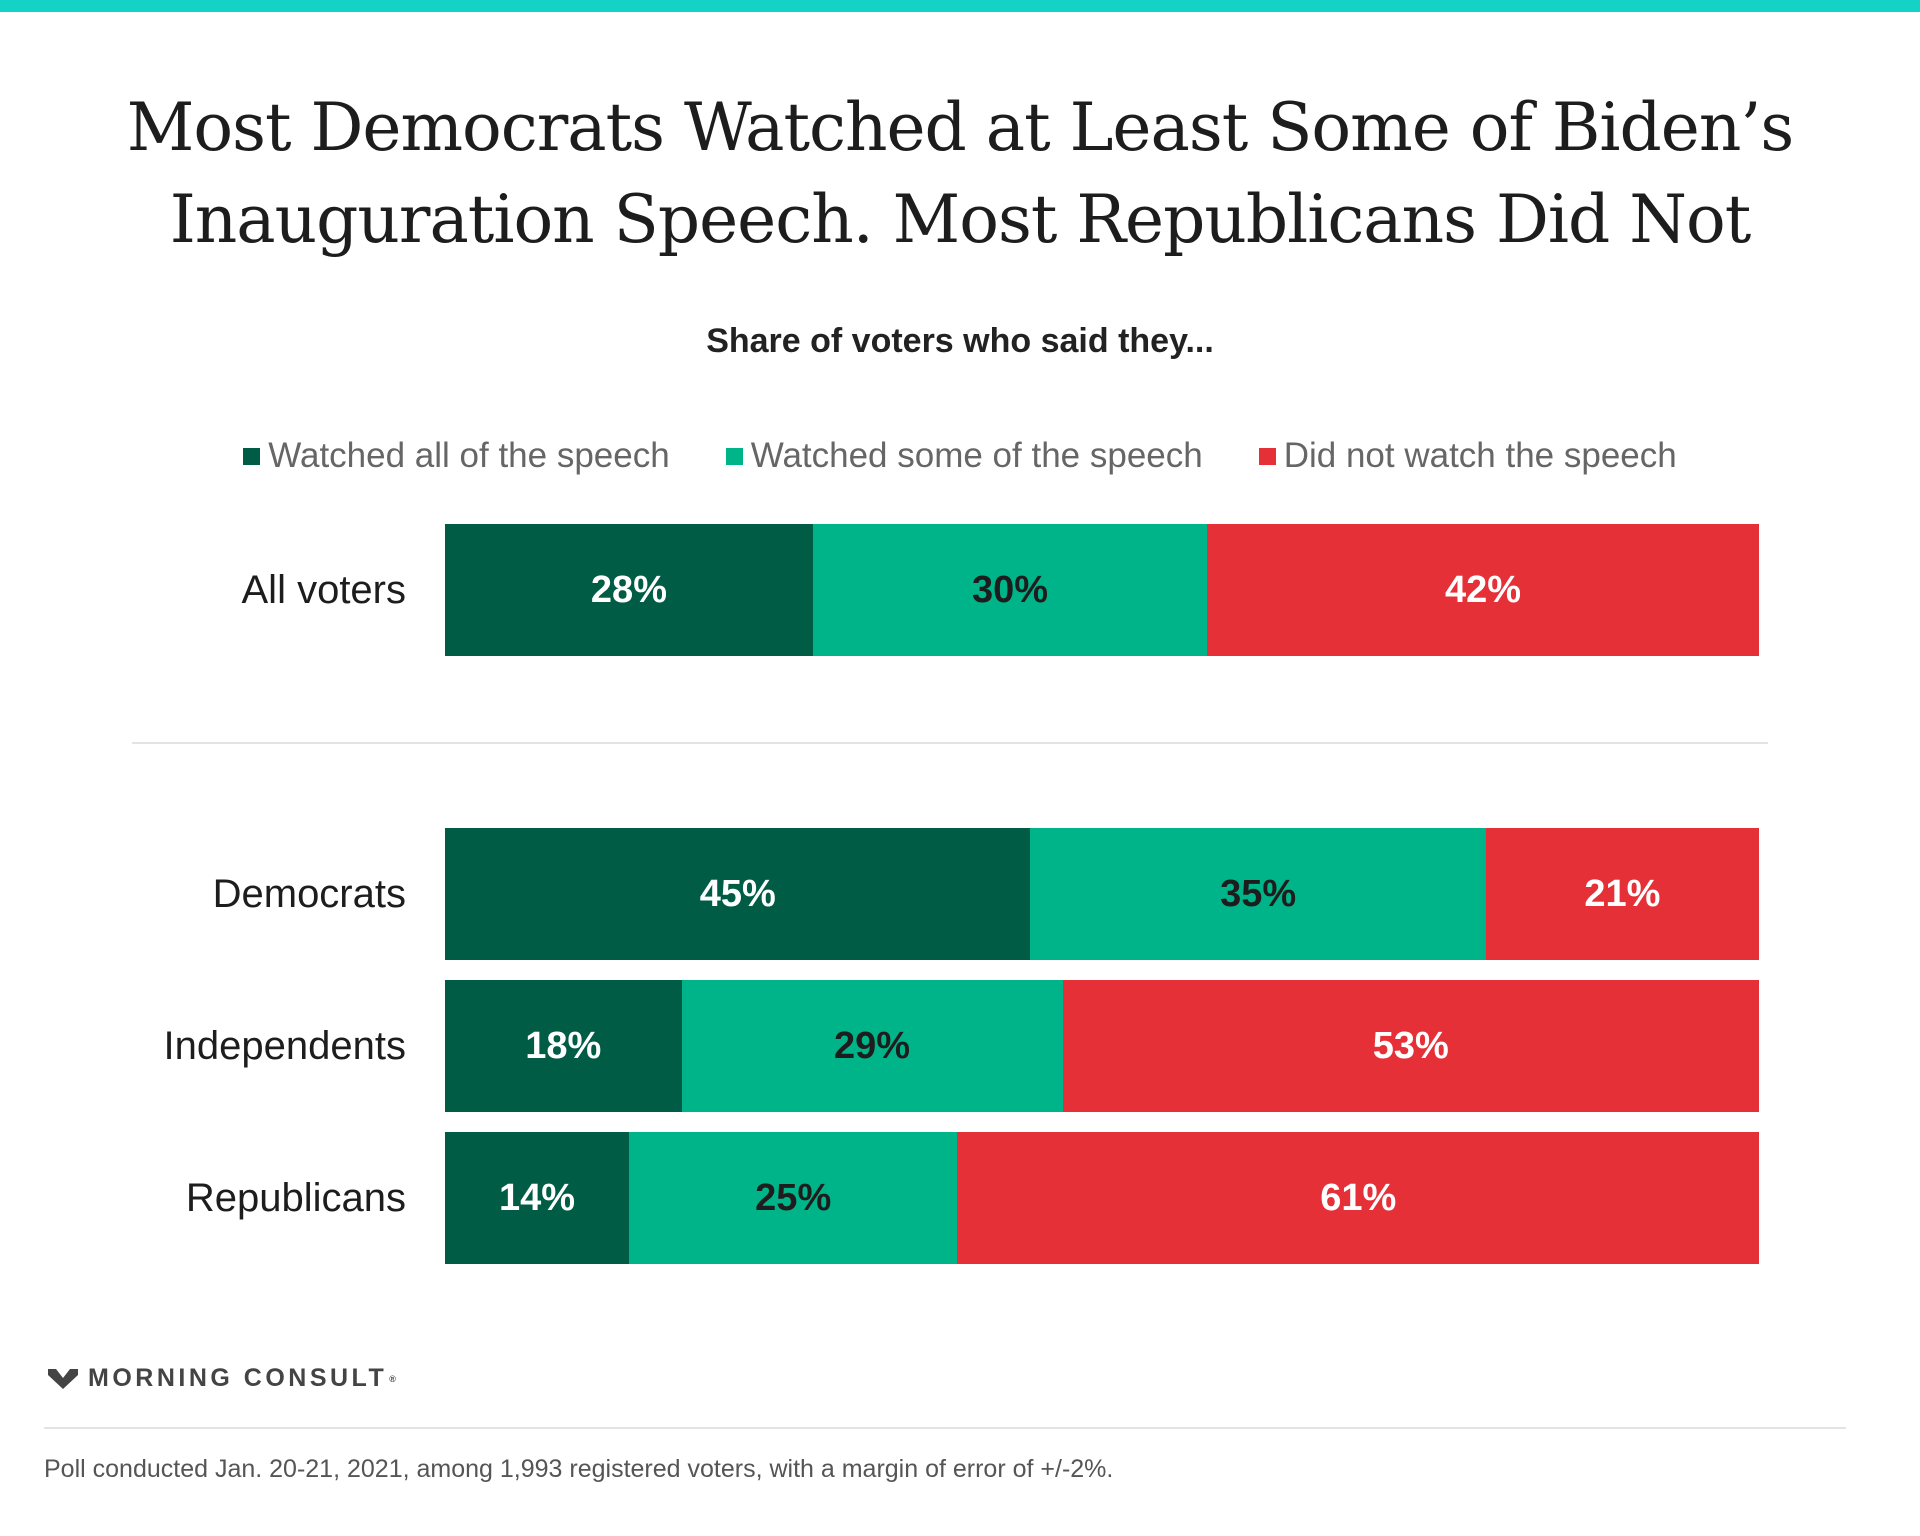  I want to click on data-label-all-voters-watched-some: 30%, so click(1010, 589).